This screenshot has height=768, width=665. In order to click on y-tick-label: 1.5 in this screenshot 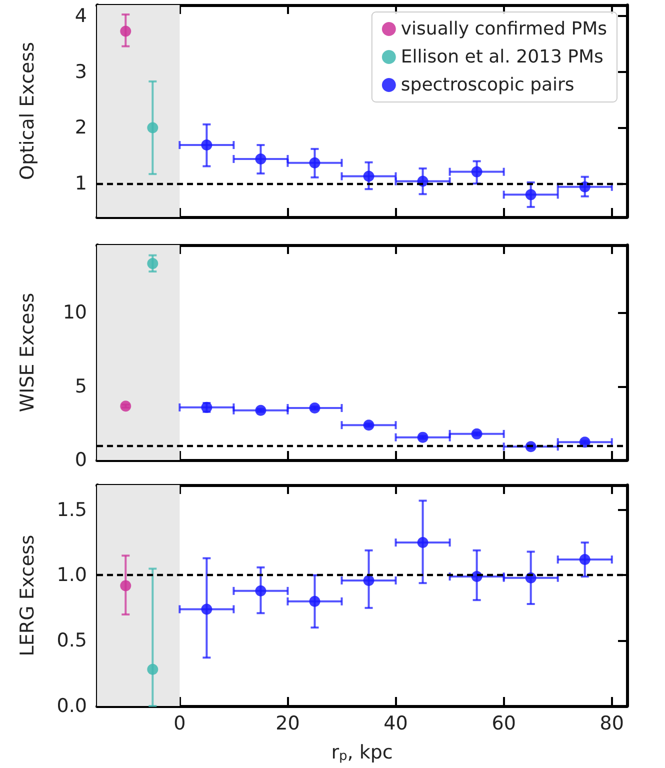, I will do `click(71, 509)`.